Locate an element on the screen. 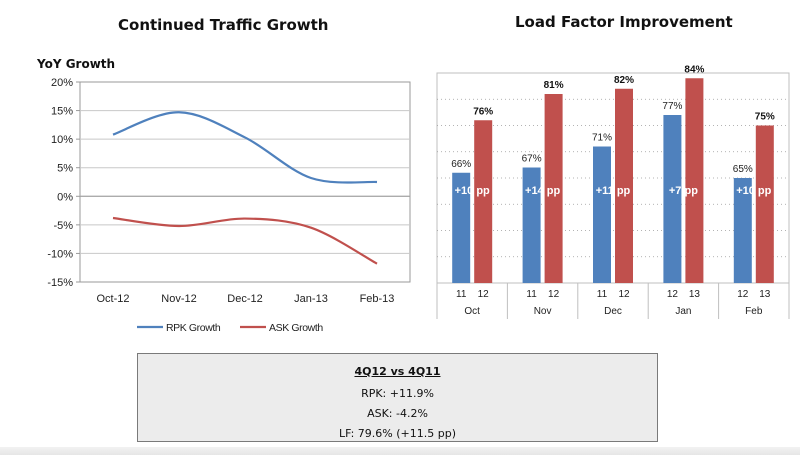  y-tick-label: 5% is located at coordinates (65, 169).